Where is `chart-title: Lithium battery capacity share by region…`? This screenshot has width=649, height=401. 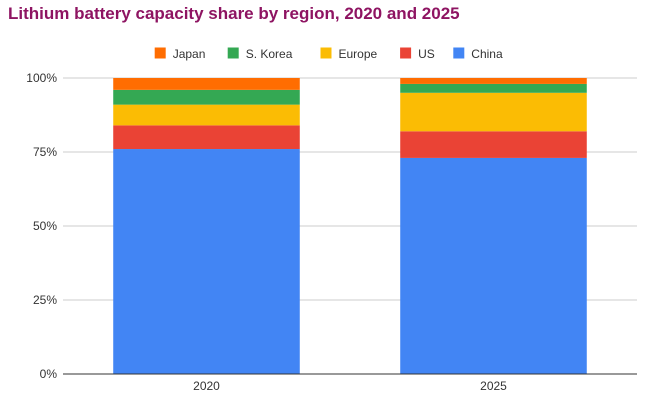
chart-title: Lithium battery capacity share by region… is located at coordinates (234, 13).